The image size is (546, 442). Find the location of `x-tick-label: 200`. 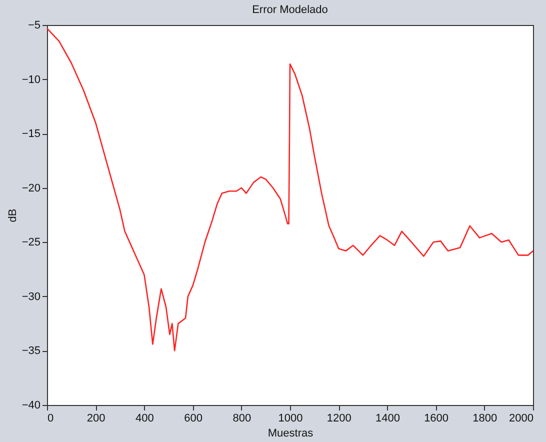

x-tick-label: 200 is located at coordinates (96, 418).